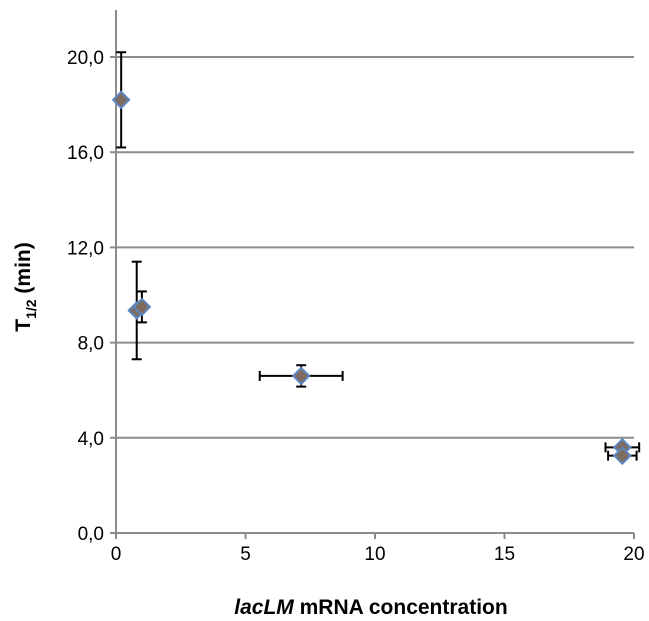 This screenshot has width=649, height=621. What do you see at coordinates (245, 554) in the screenshot?
I see `x-tick-label: 5` at bounding box center [245, 554].